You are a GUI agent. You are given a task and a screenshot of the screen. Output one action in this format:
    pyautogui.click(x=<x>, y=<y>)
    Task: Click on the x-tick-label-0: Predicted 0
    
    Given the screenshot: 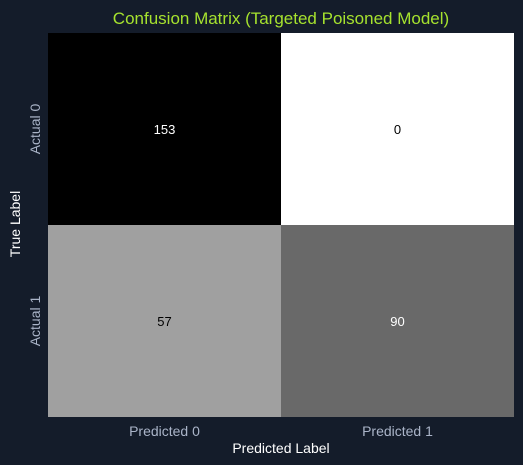 What is the action you would take?
    pyautogui.click(x=164, y=431)
    